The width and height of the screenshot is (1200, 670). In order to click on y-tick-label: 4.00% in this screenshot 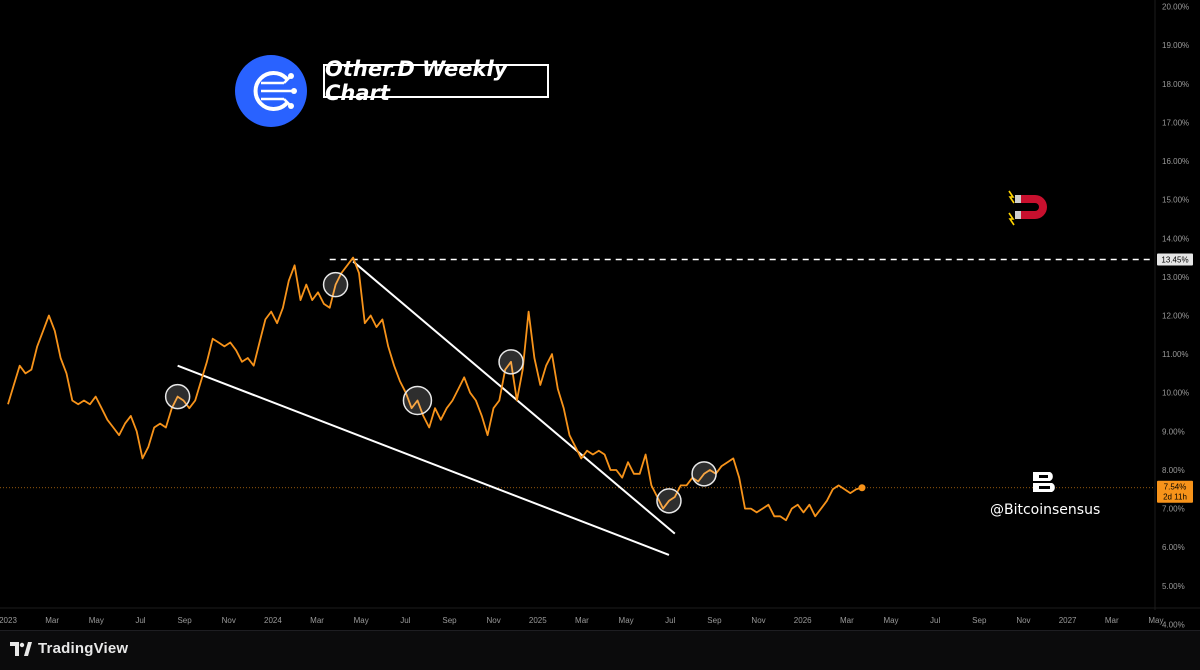, I will do `click(1173, 624)`.